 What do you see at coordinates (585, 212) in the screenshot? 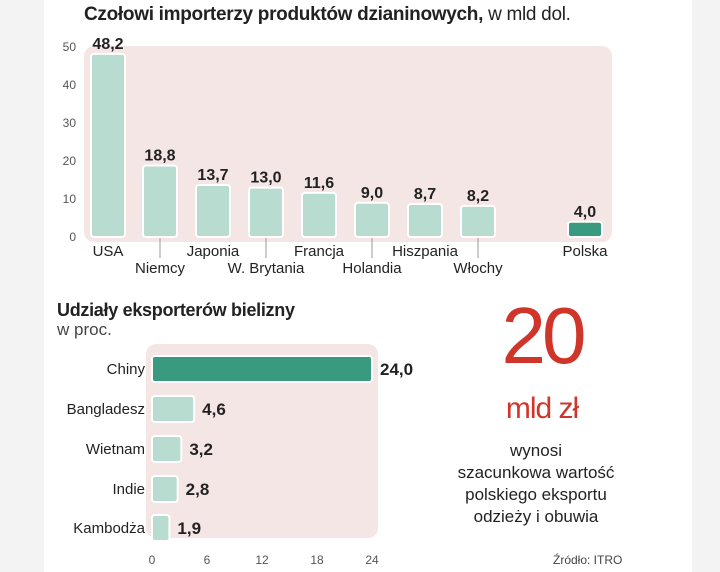
I see `data-label: 4,0` at bounding box center [585, 212].